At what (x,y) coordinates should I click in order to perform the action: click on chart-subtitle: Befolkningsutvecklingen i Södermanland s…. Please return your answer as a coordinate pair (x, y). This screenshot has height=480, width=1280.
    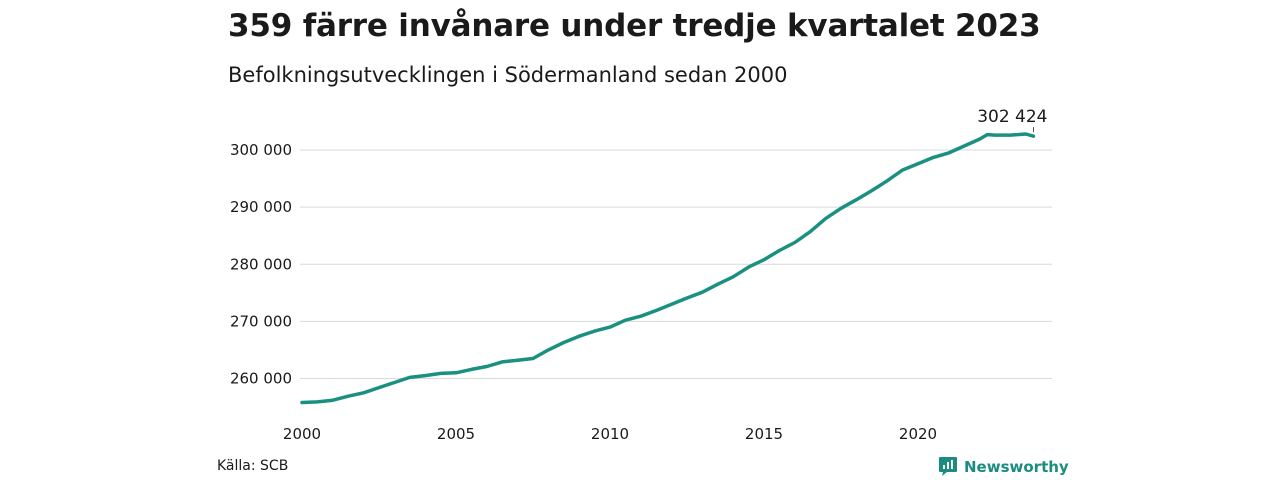
    Looking at the image, I should click on (508, 75).